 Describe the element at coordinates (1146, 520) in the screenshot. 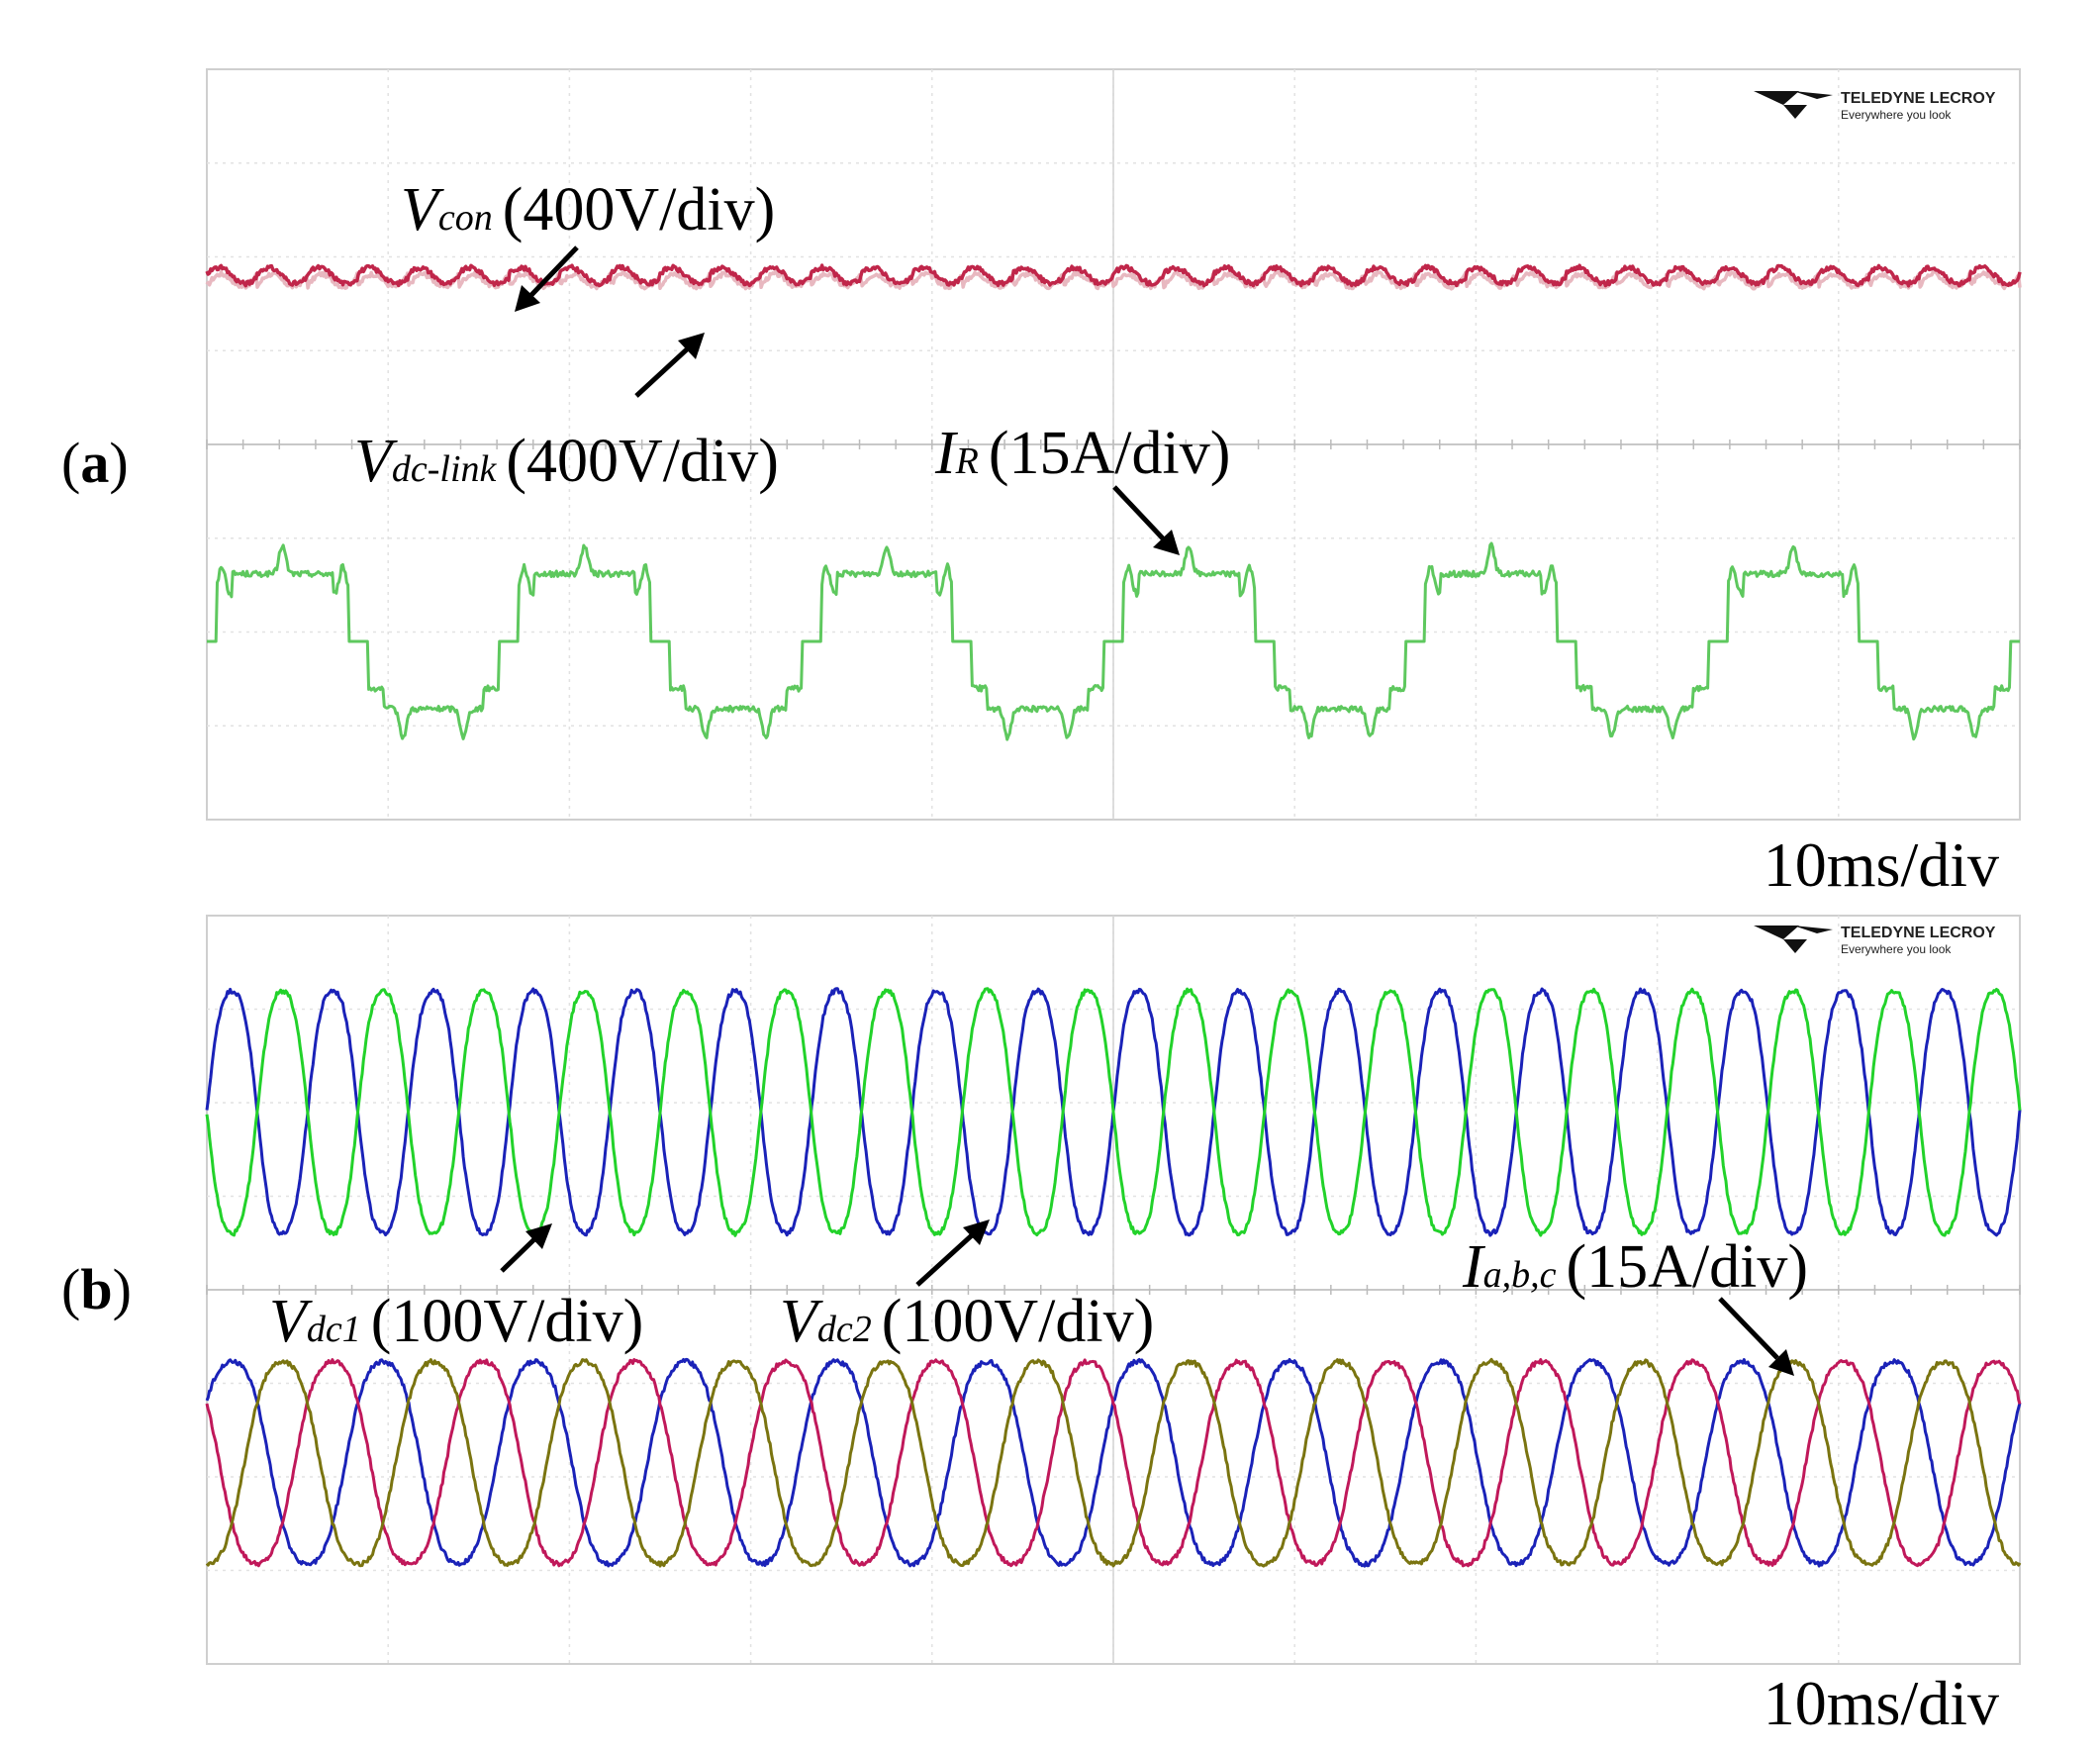

I see `arrow-ir` at that location.